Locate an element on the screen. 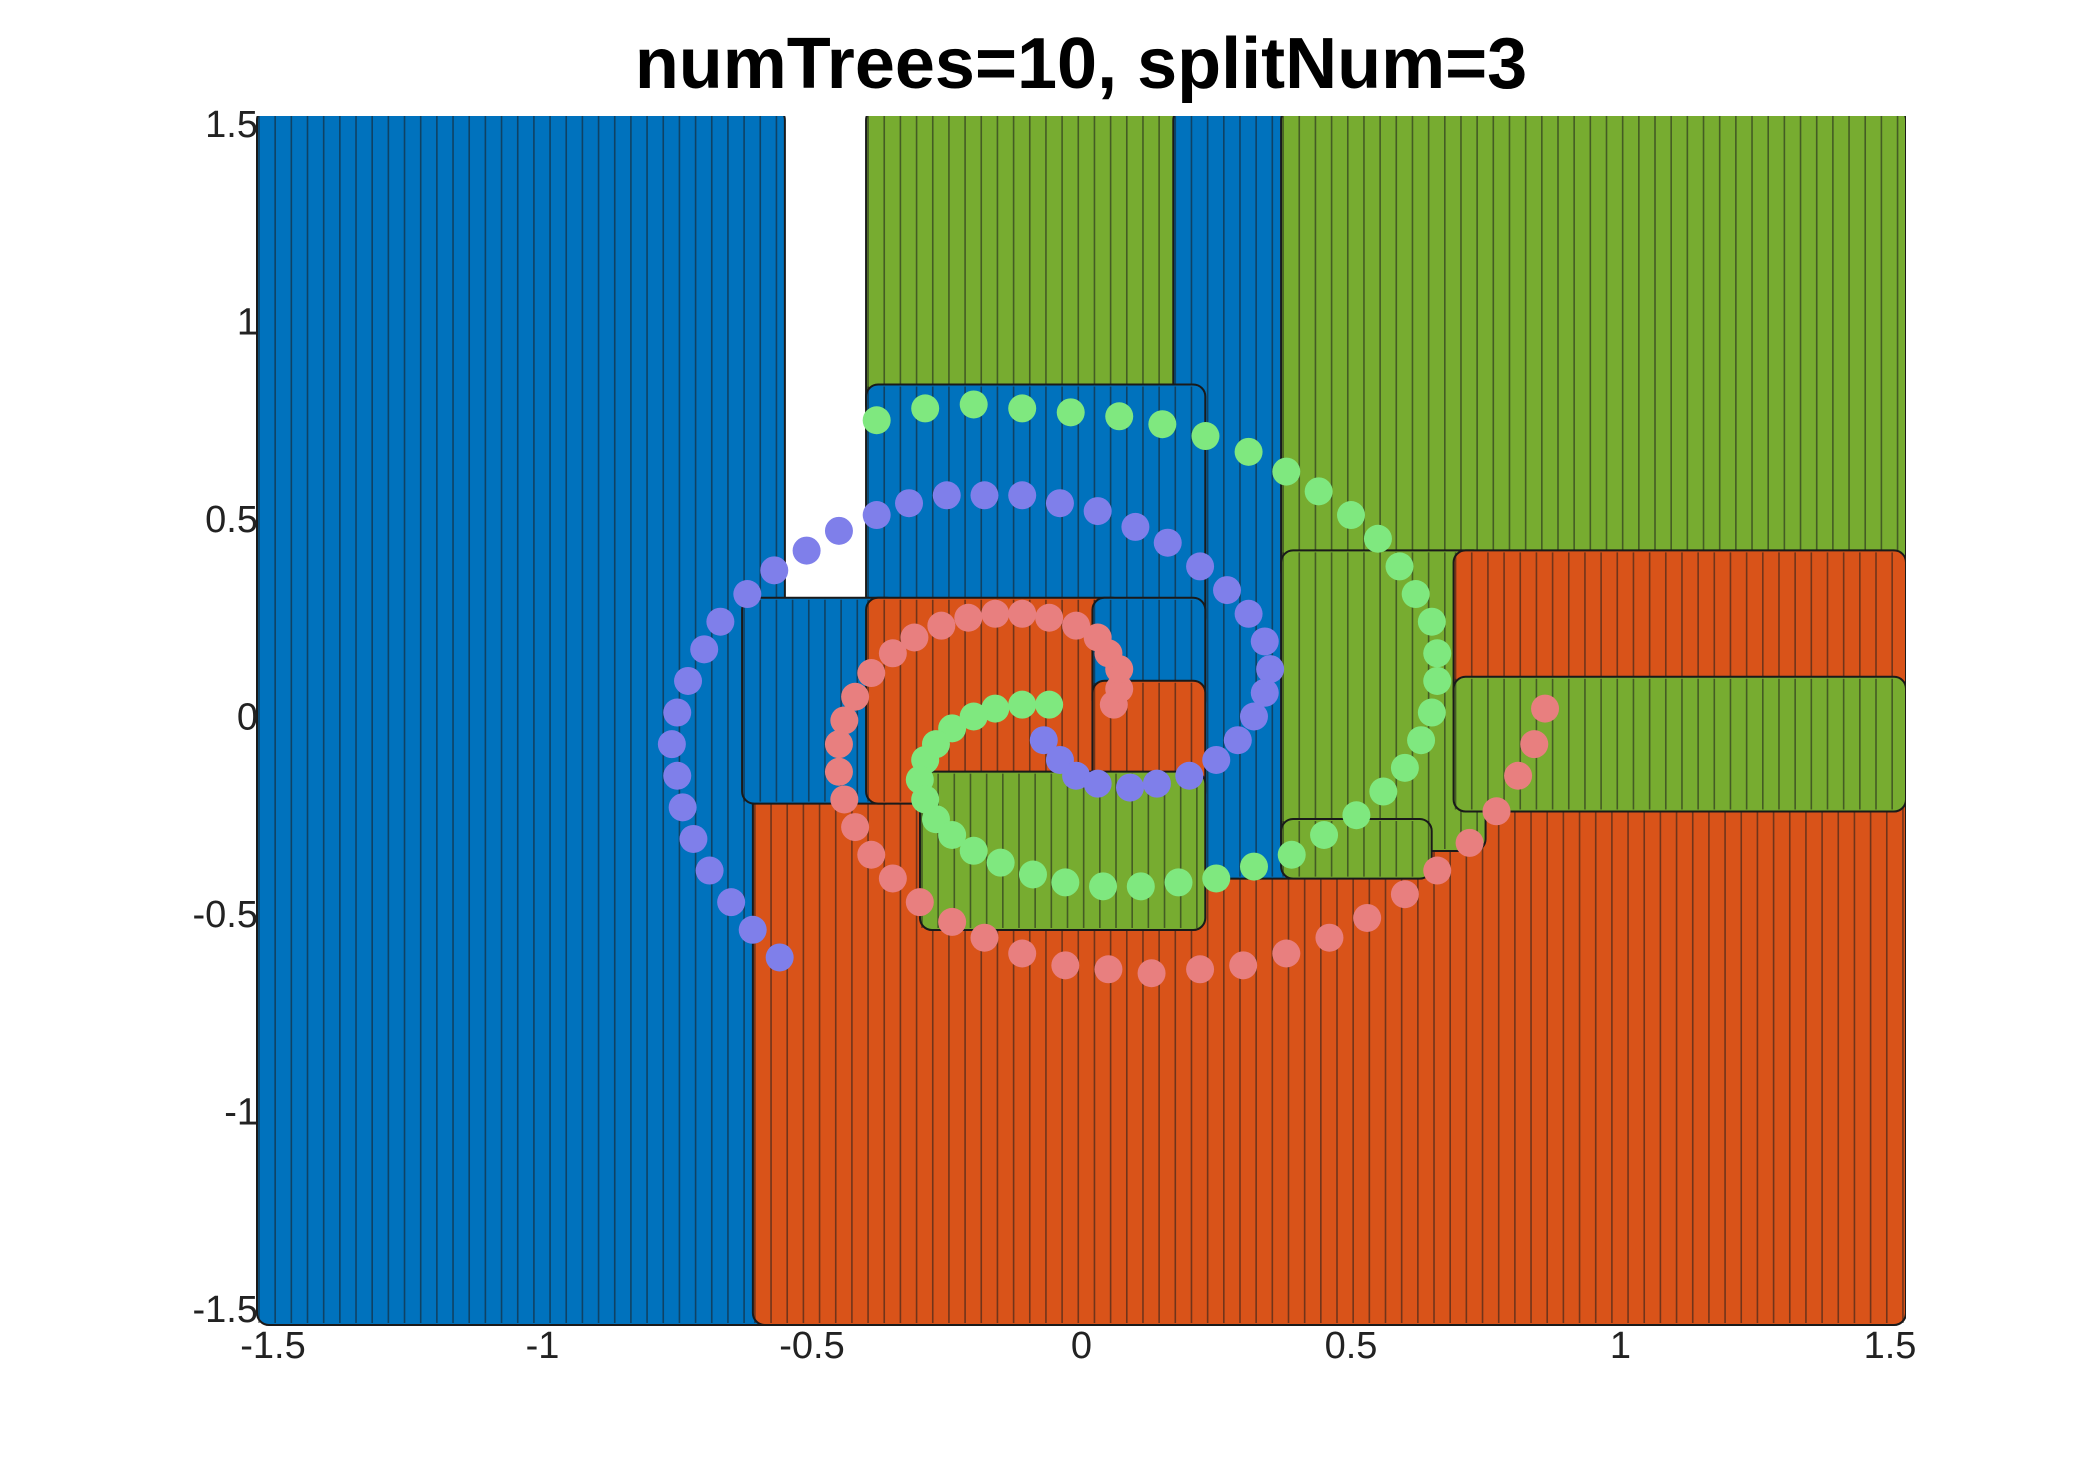 The width and height of the screenshot is (2083, 1460). y-tick-label: 1.5 is located at coordinates (231, 125).